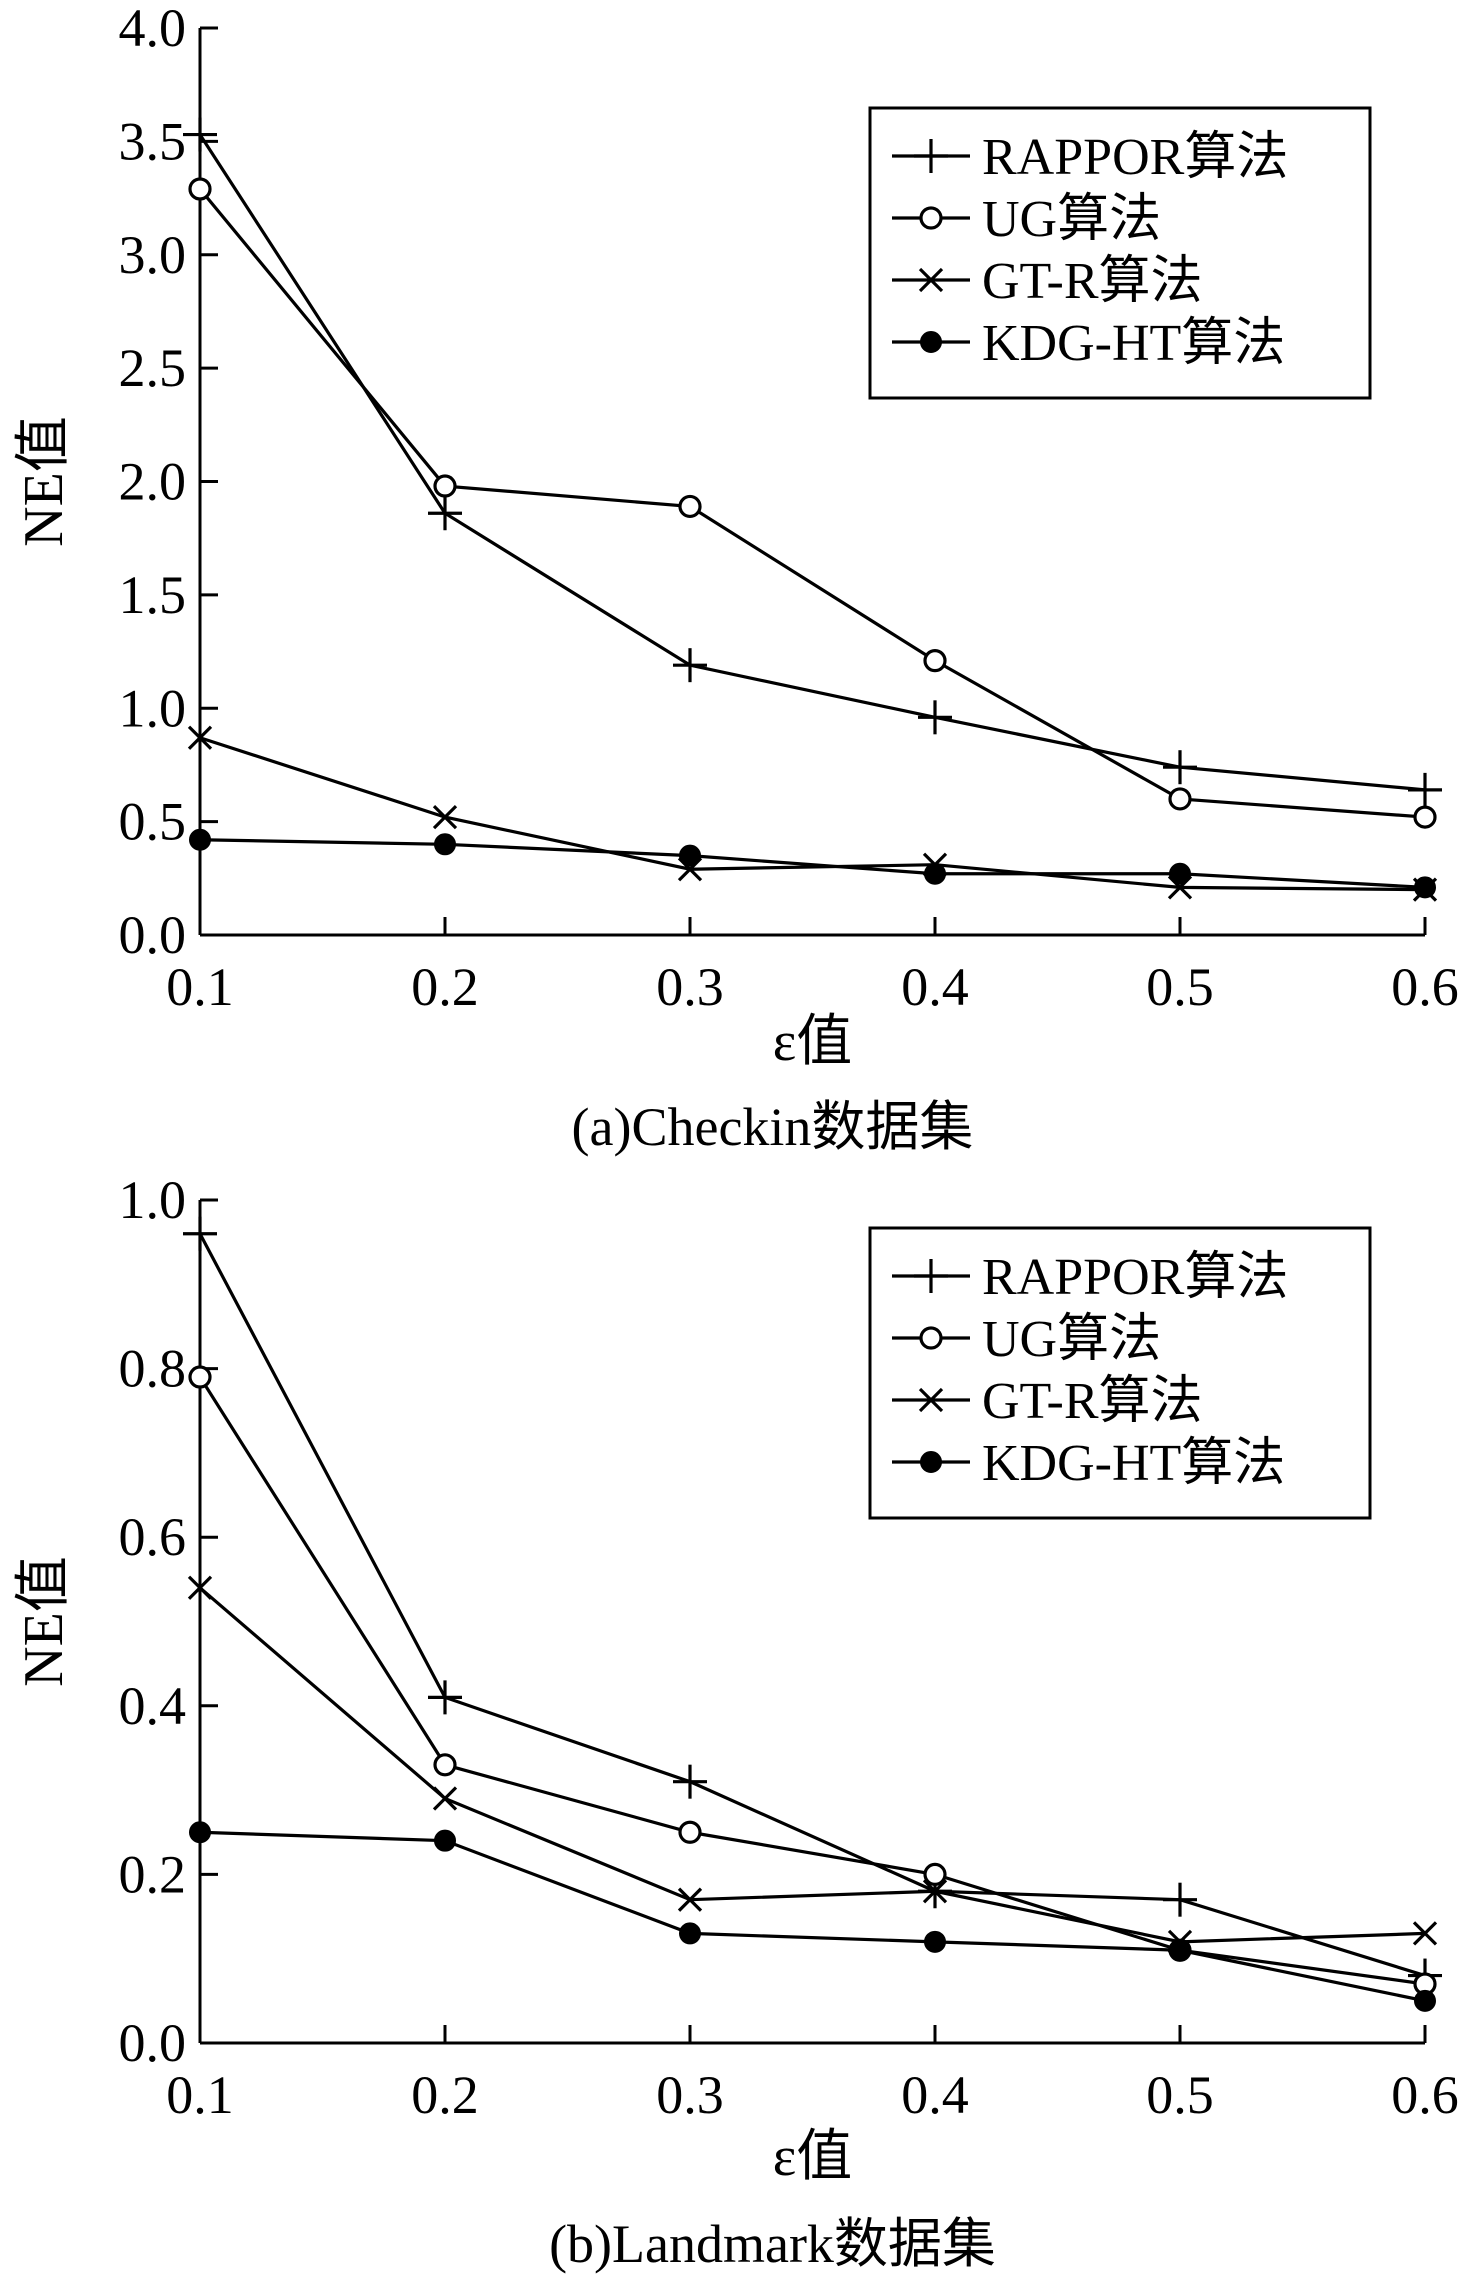 The width and height of the screenshot is (1473, 2291). Describe the element at coordinates (153, 1537) in the screenshot. I see `y-tick-label: 0.6` at that location.